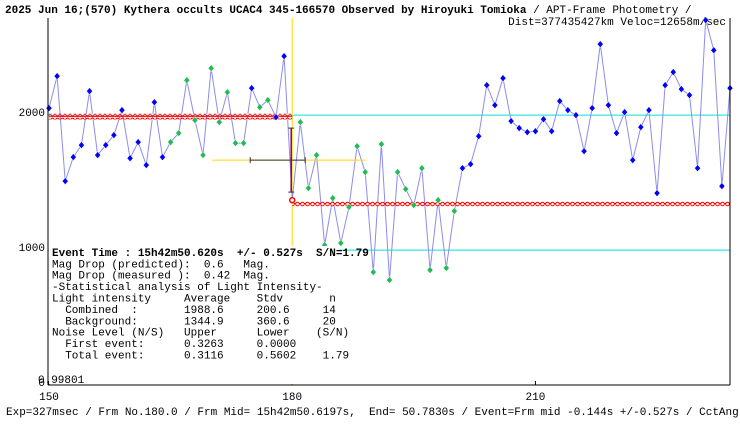 This screenshot has width=740, height=425. I want to click on info-line: Combined : 1988.6 200.6 14, so click(194, 311).